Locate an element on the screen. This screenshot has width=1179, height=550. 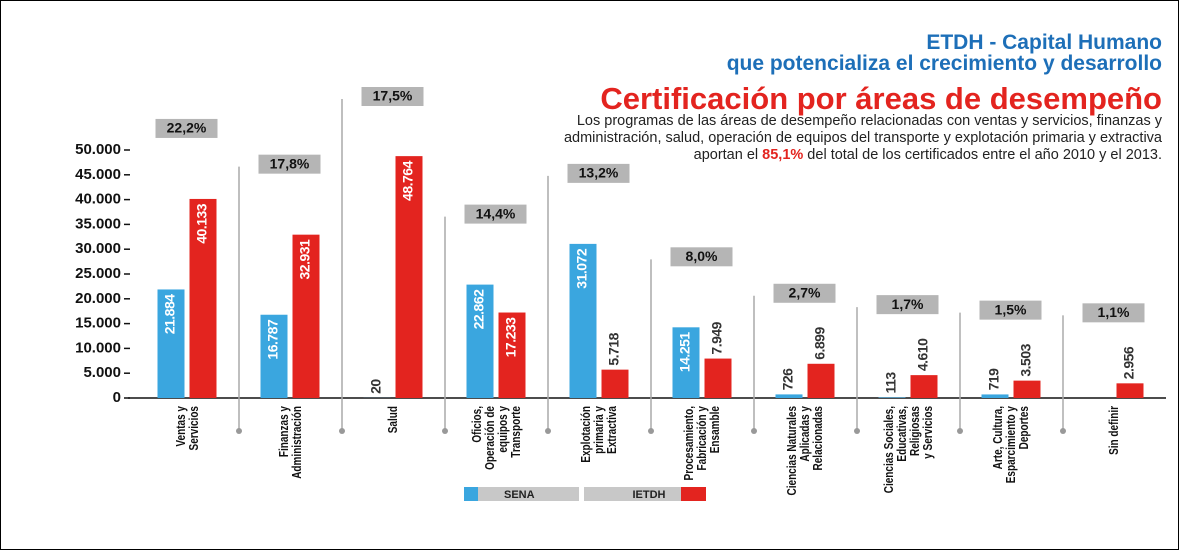
x-tick-label: Sin definir is located at coordinates (1114, 430).